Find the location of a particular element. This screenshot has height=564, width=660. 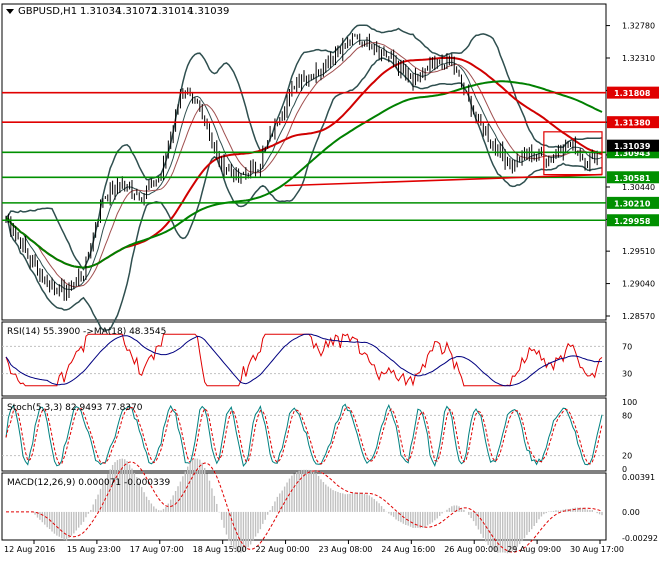

macd-tick-label: 0.00391 is located at coordinates (638, 477).